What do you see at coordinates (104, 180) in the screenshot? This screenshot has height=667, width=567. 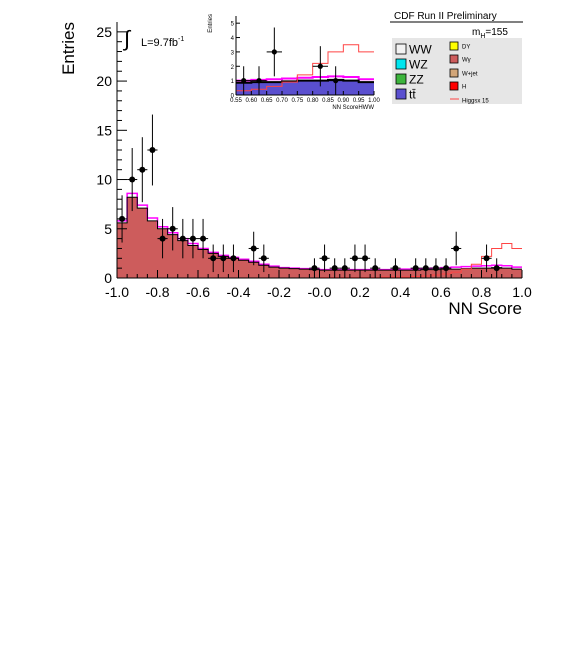 I see `y-tick-label: 10` at bounding box center [104, 180].